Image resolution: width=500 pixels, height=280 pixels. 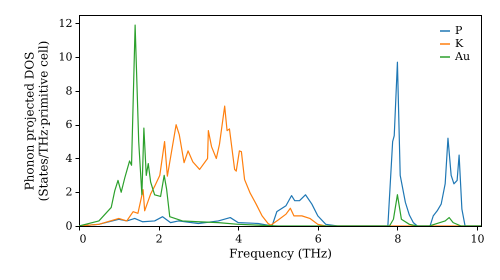 I want to click on legend-label: K, so click(x=459, y=43).